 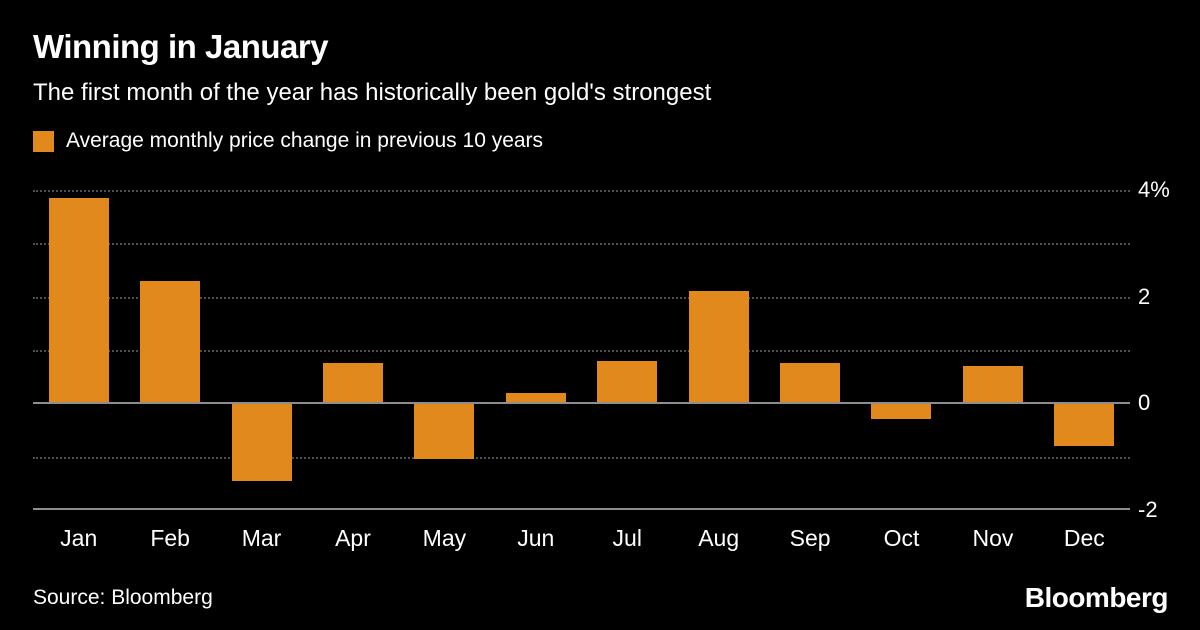 I want to click on y-axis-label: 2, so click(x=1144, y=296).